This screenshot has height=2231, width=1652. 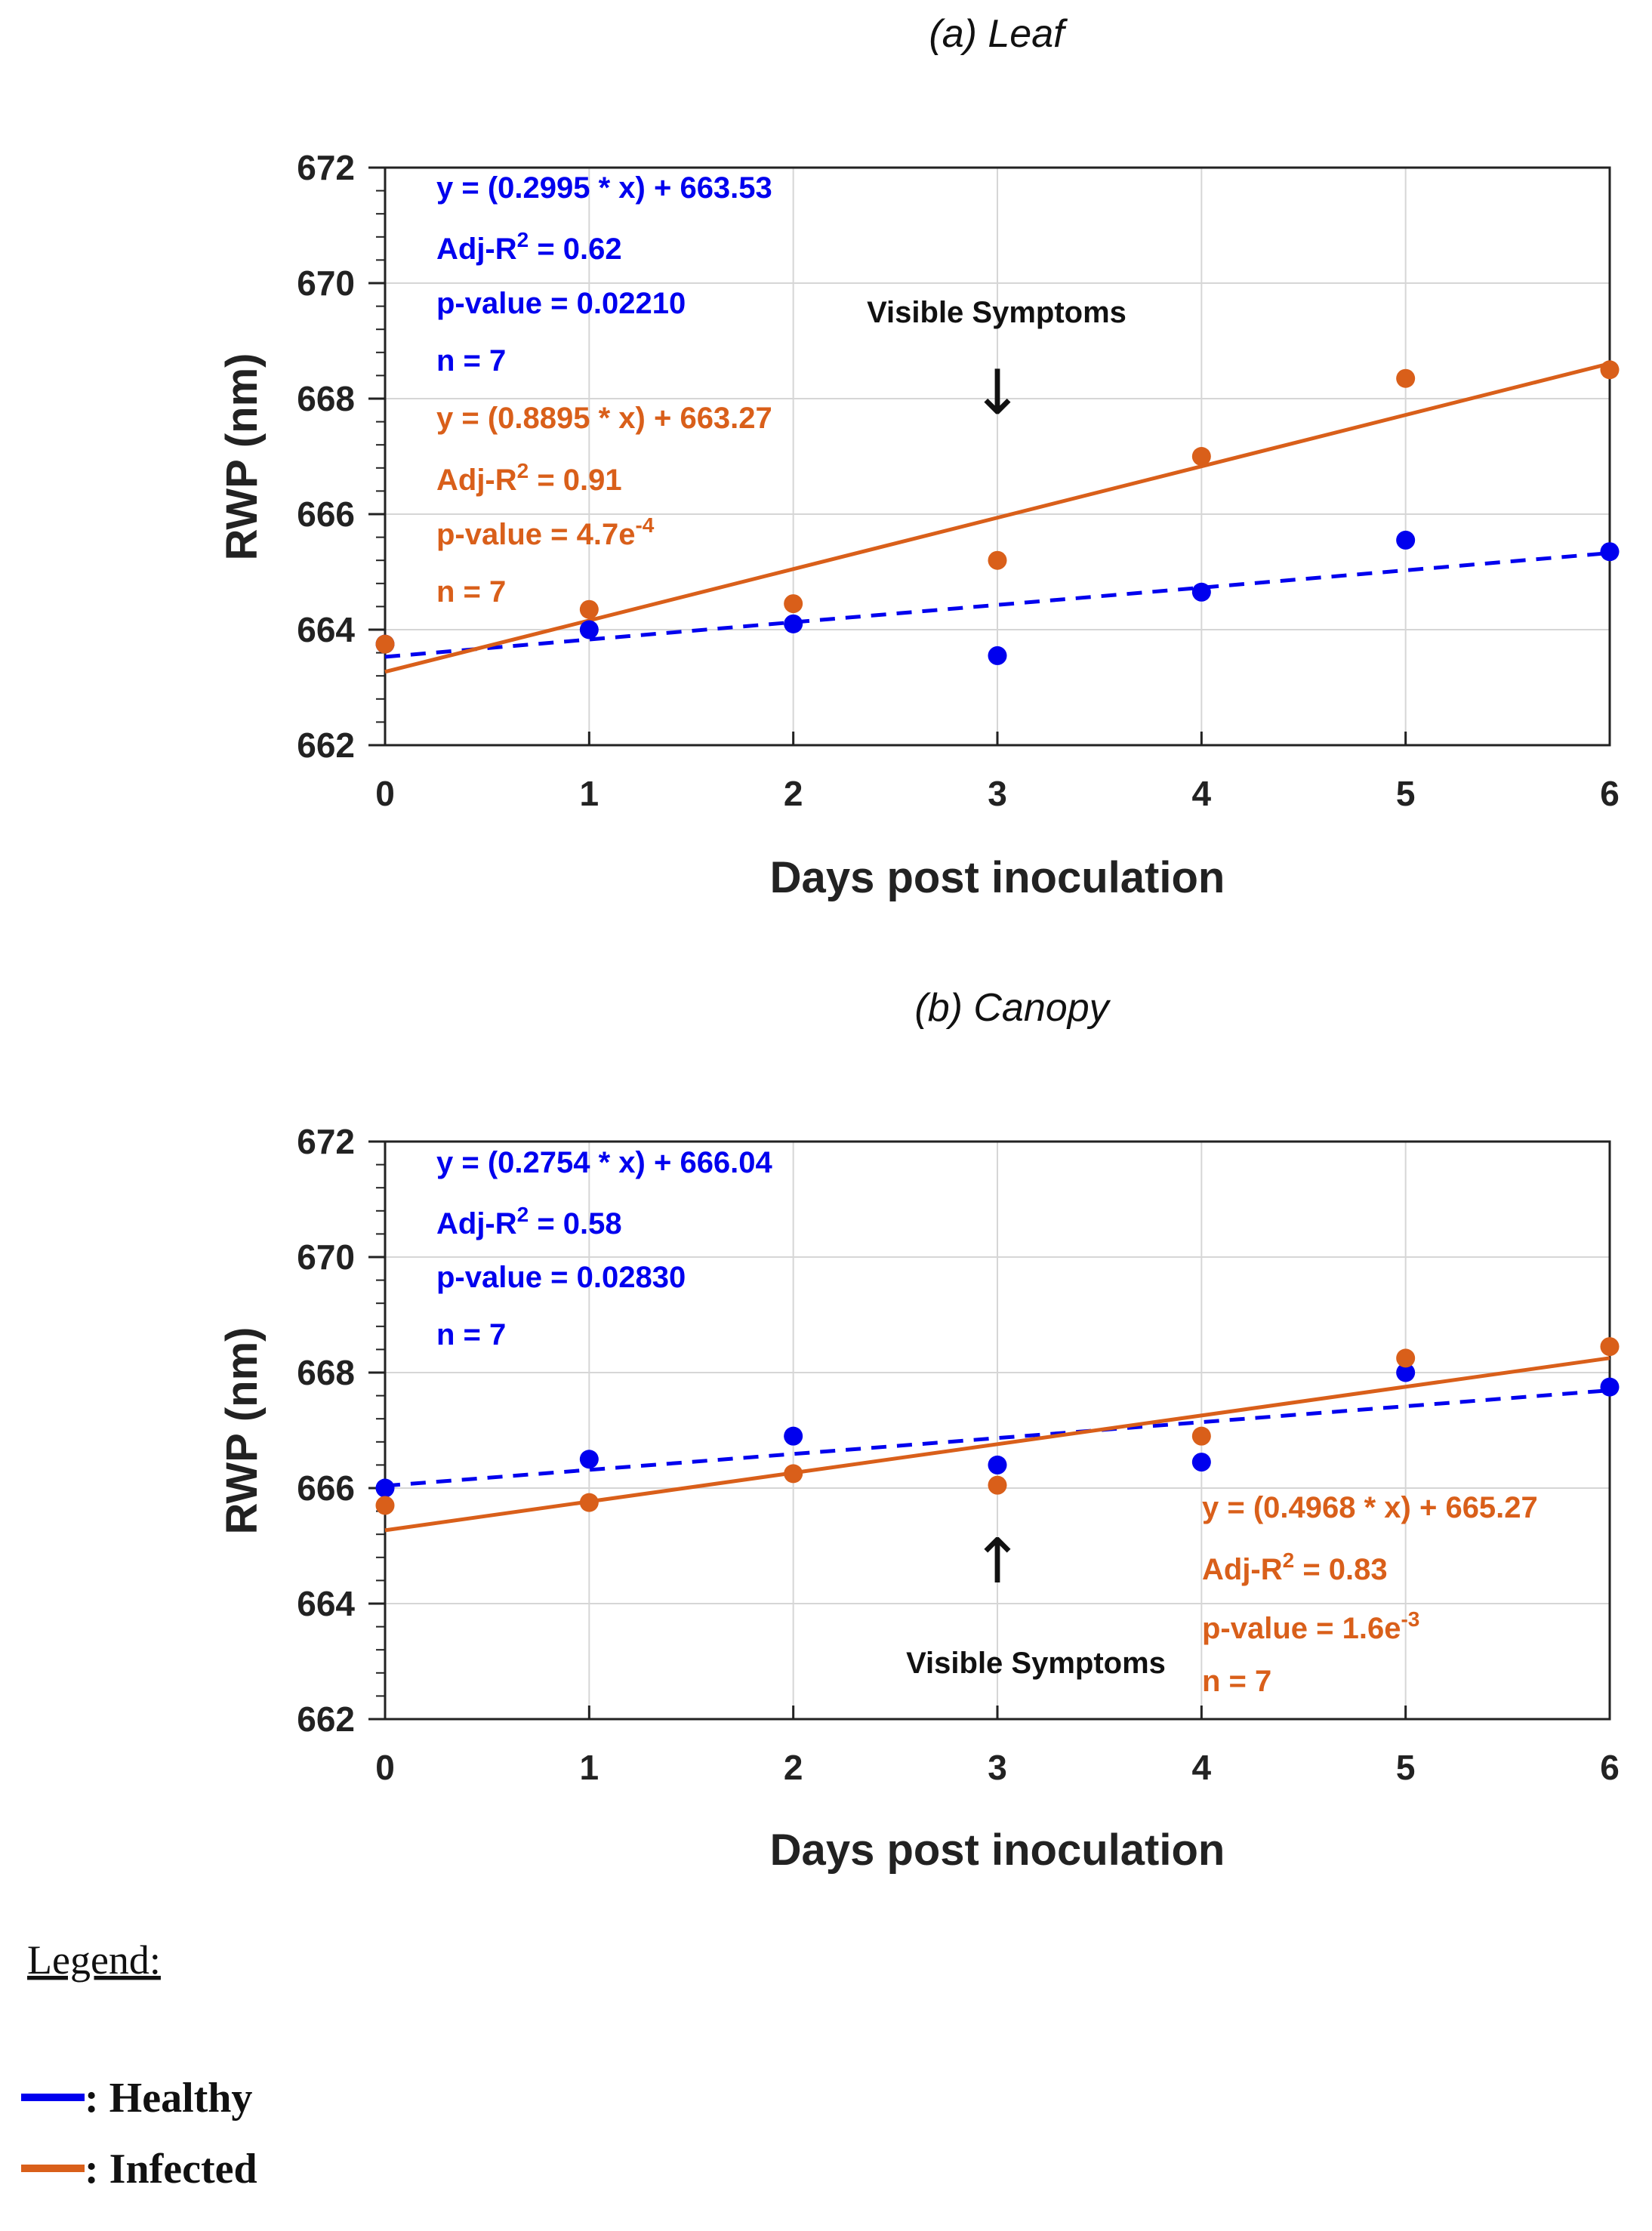 I want to click on y-axis-label-b: RWP (nm), so click(x=242, y=1431).